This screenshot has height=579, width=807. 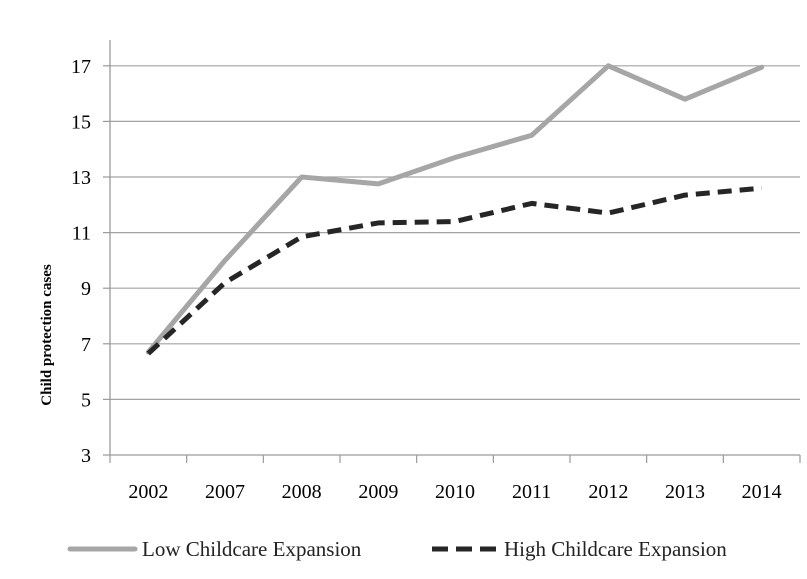 I want to click on x-tick-label: 2008, so click(x=302, y=492).